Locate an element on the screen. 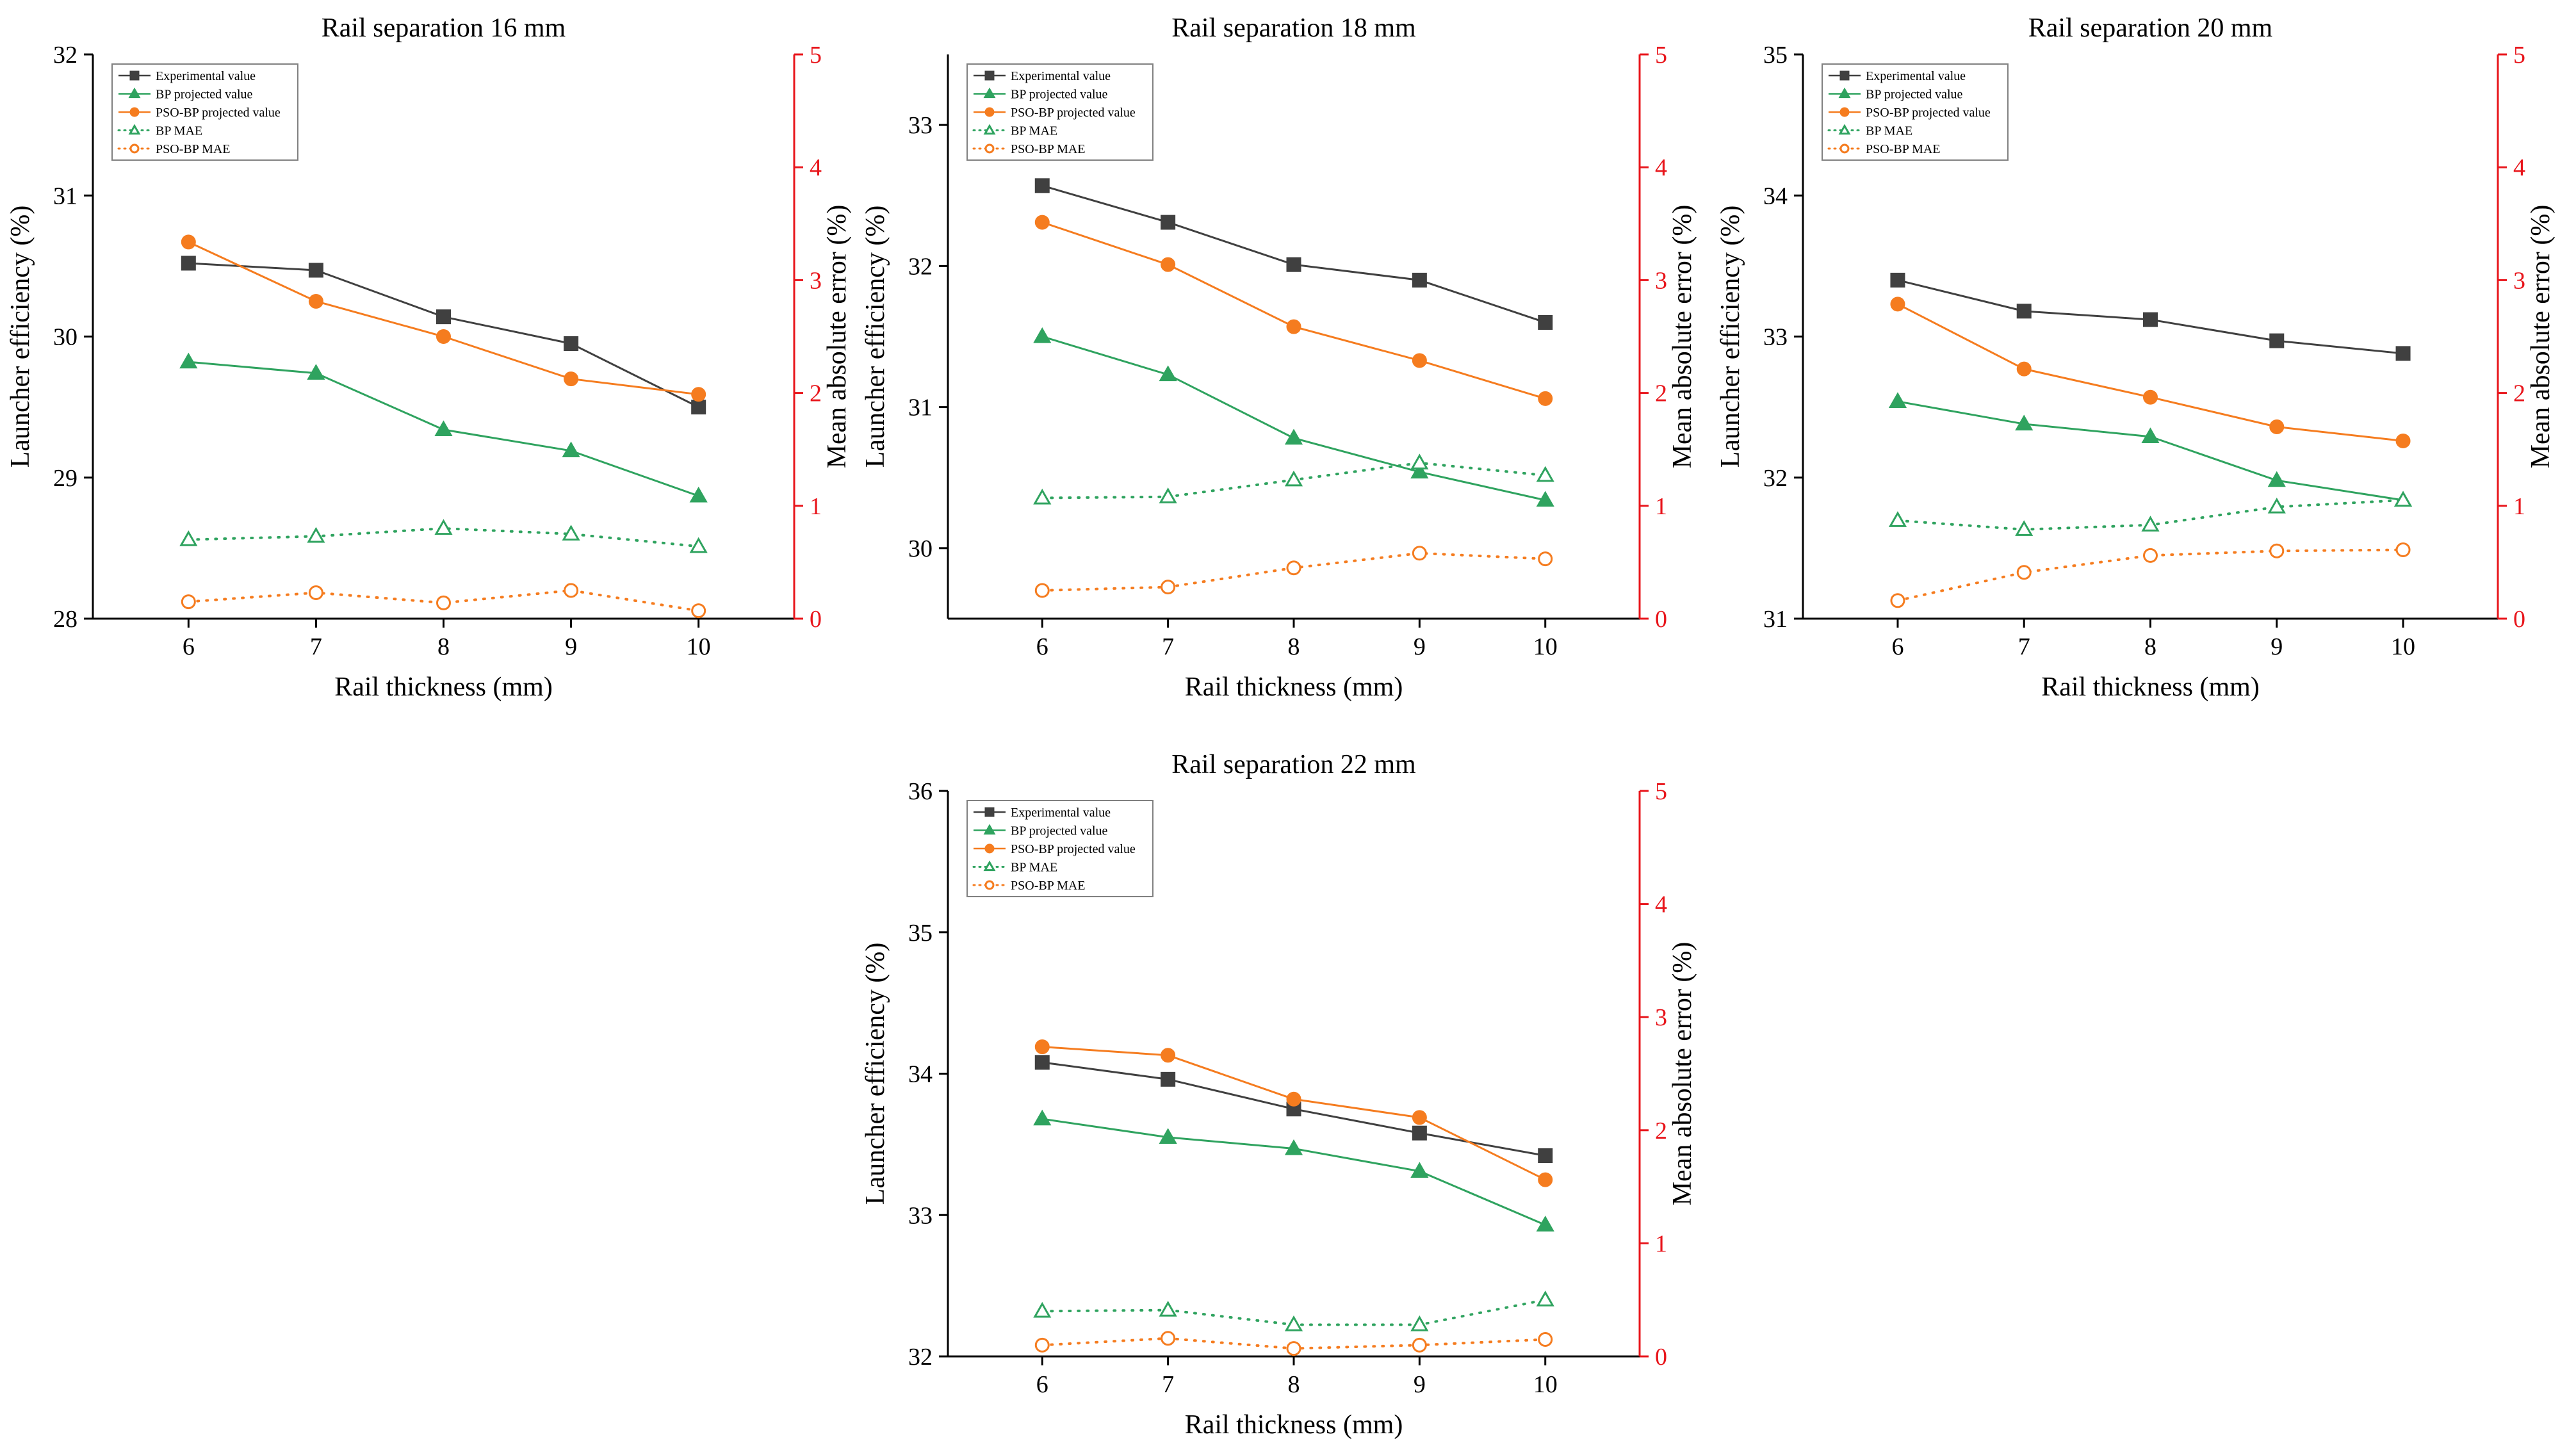 The image size is (2576, 1448). y2-tick-label: 5 is located at coordinates (816, 56).